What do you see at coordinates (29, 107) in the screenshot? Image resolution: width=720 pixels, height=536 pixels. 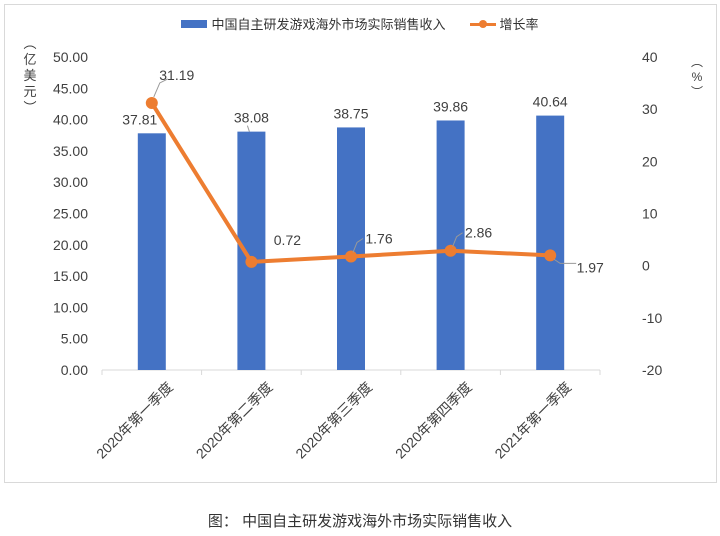 I see `left-axis-unit: ︶` at bounding box center [29, 107].